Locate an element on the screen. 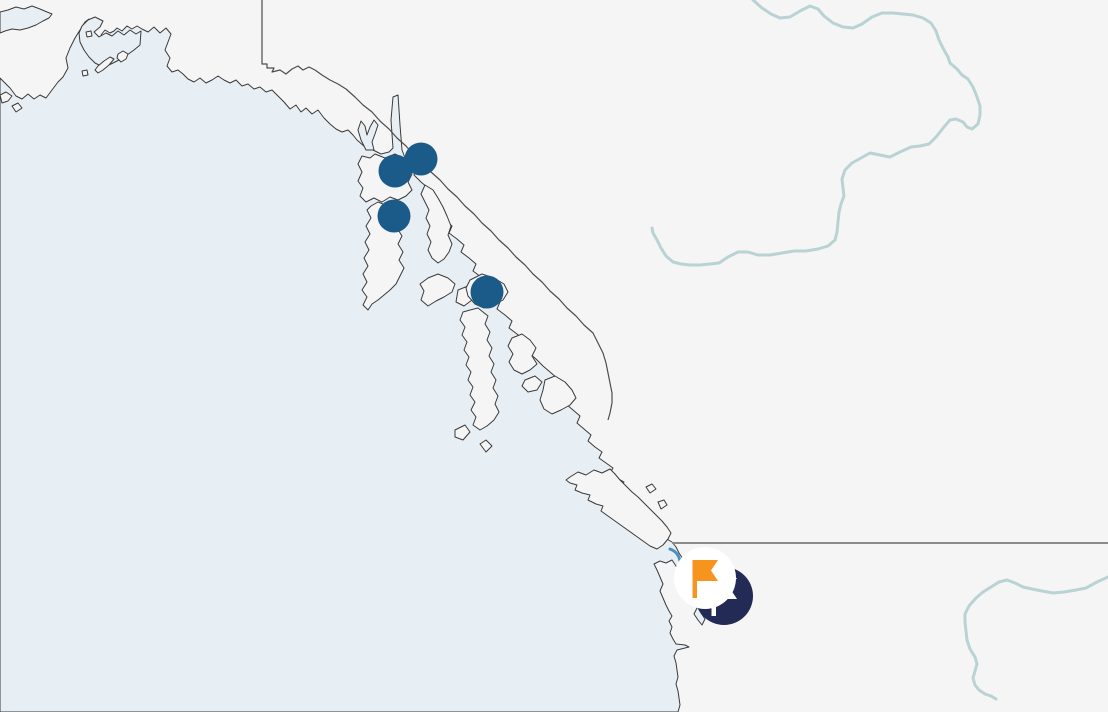 This screenshot has height=712, width=1108. island-prince-of-wales is located at coordinates (479, 369).